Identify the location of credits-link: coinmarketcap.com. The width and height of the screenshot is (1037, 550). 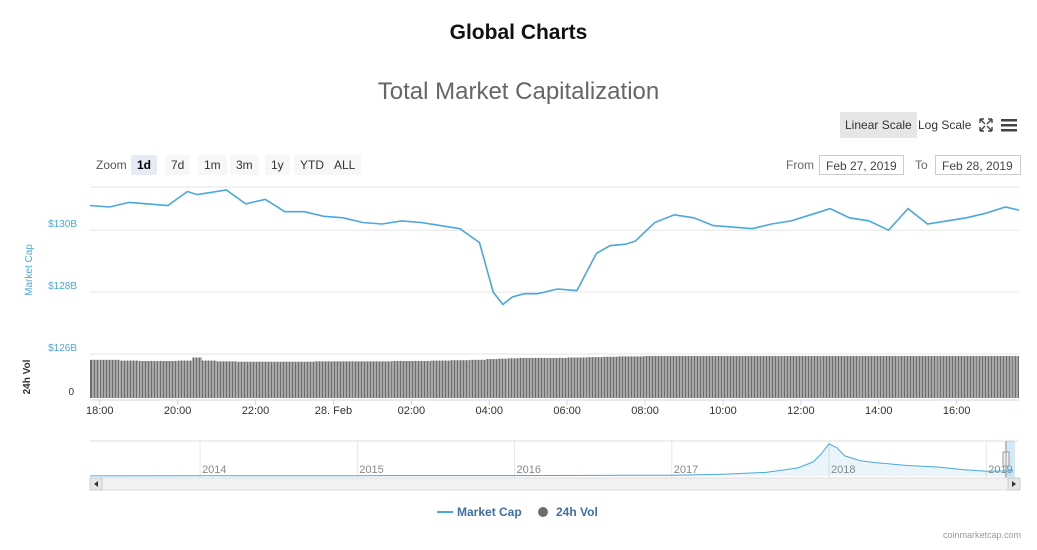
(981, 535).